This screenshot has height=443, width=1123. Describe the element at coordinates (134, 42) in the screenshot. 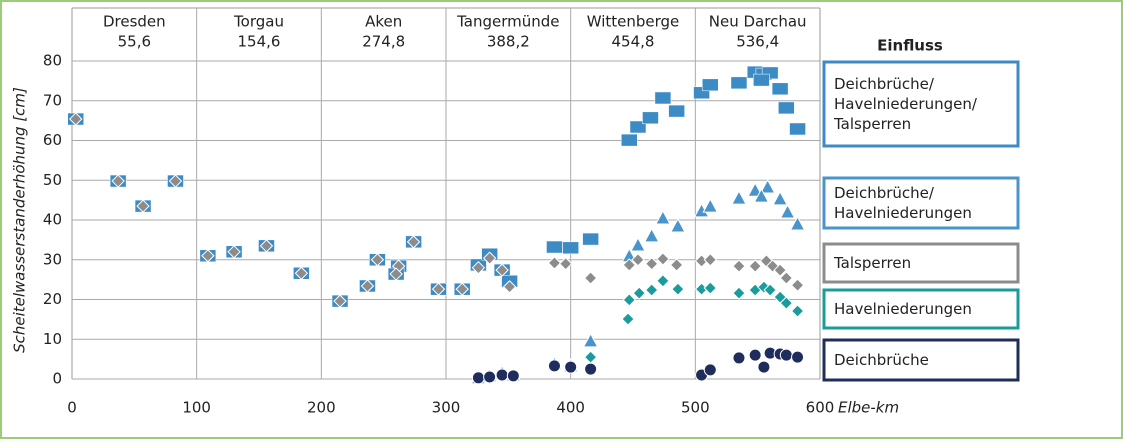

I see `station-km: 55,6` at that location.